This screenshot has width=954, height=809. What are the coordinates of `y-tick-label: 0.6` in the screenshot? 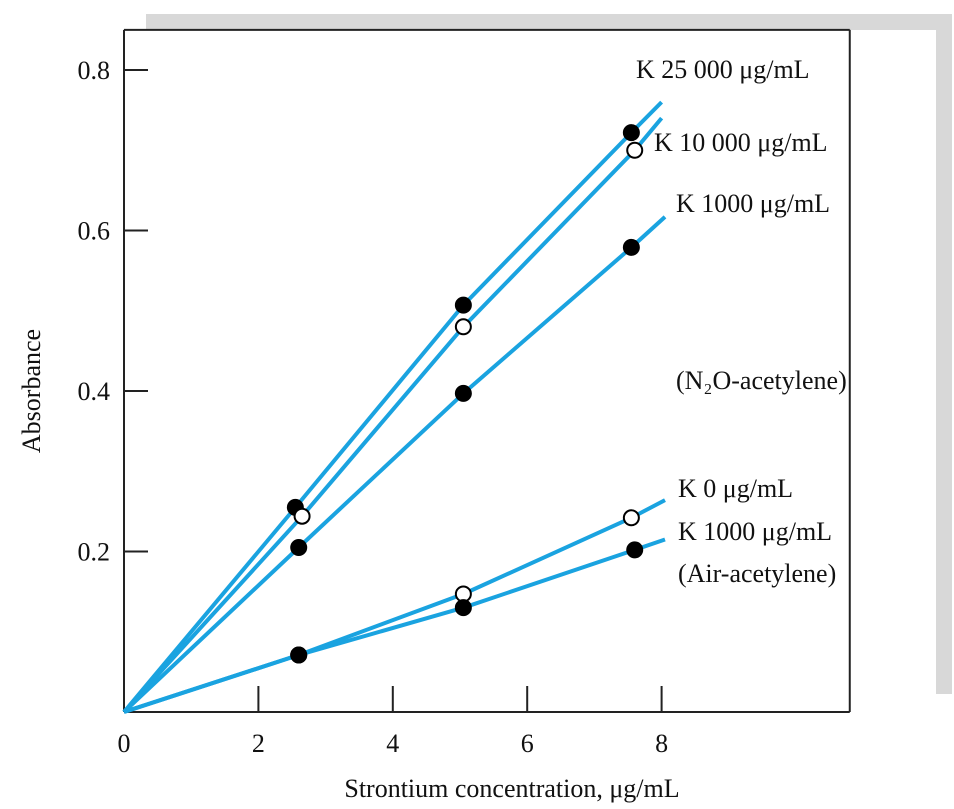 It's located at (94, 231).